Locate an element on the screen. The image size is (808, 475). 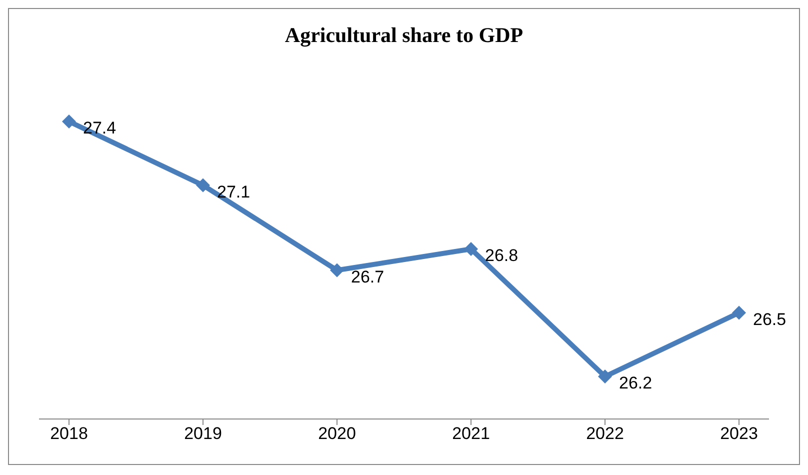
chart-title: Agricultural share to GDP is located at coordinates (404, 35).